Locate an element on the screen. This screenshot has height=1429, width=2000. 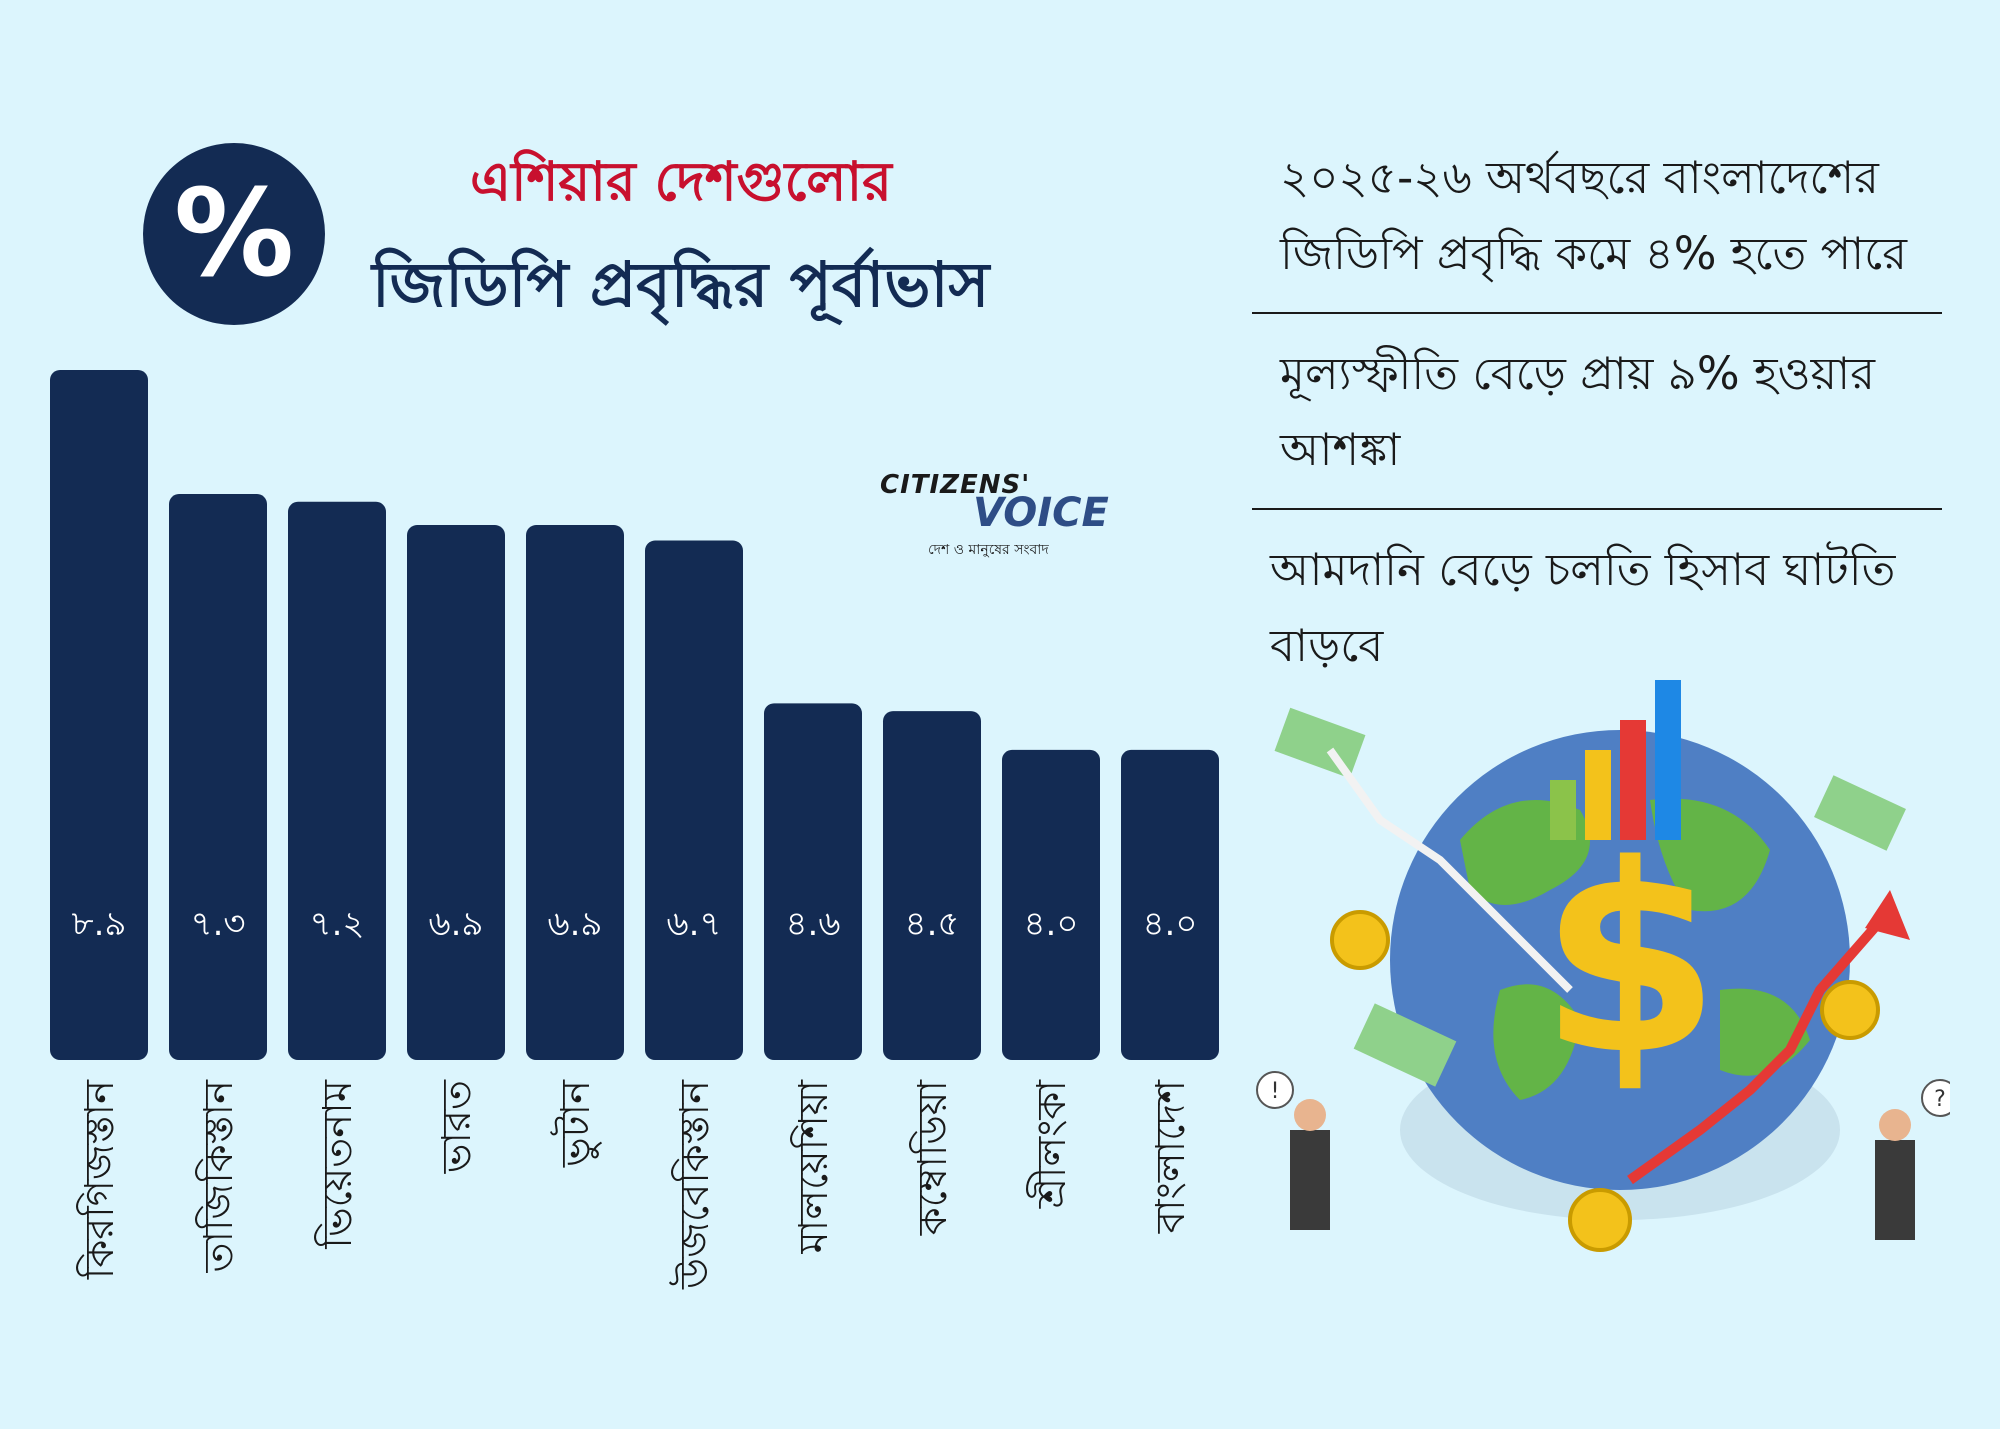
businessman-left-icon is located at coordinates (1310, 1180).